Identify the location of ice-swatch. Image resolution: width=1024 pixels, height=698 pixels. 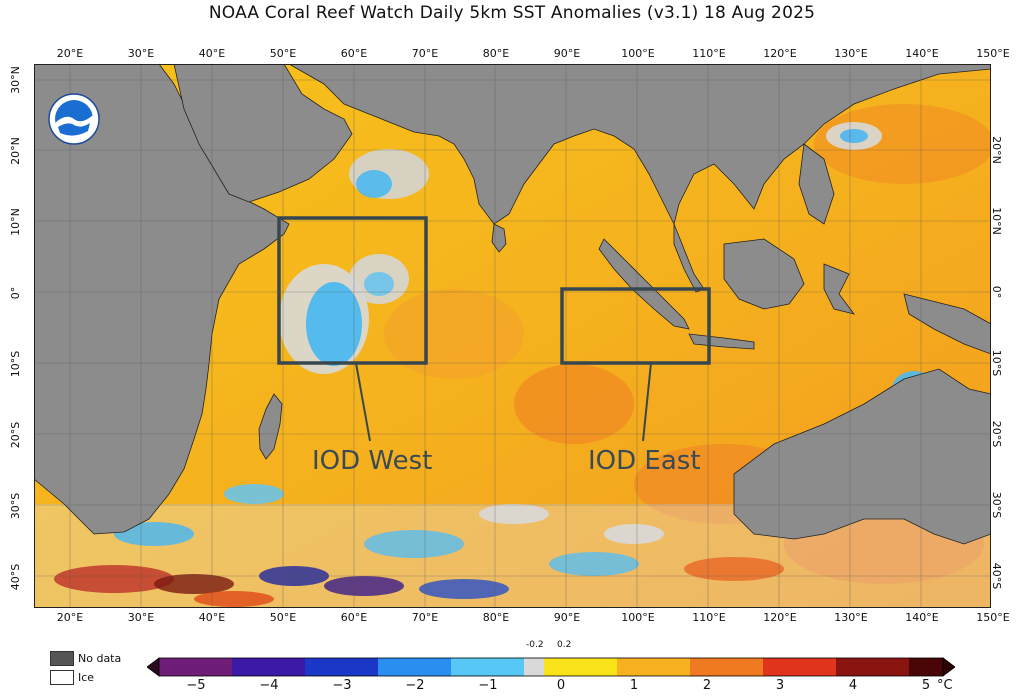
(62, 677).